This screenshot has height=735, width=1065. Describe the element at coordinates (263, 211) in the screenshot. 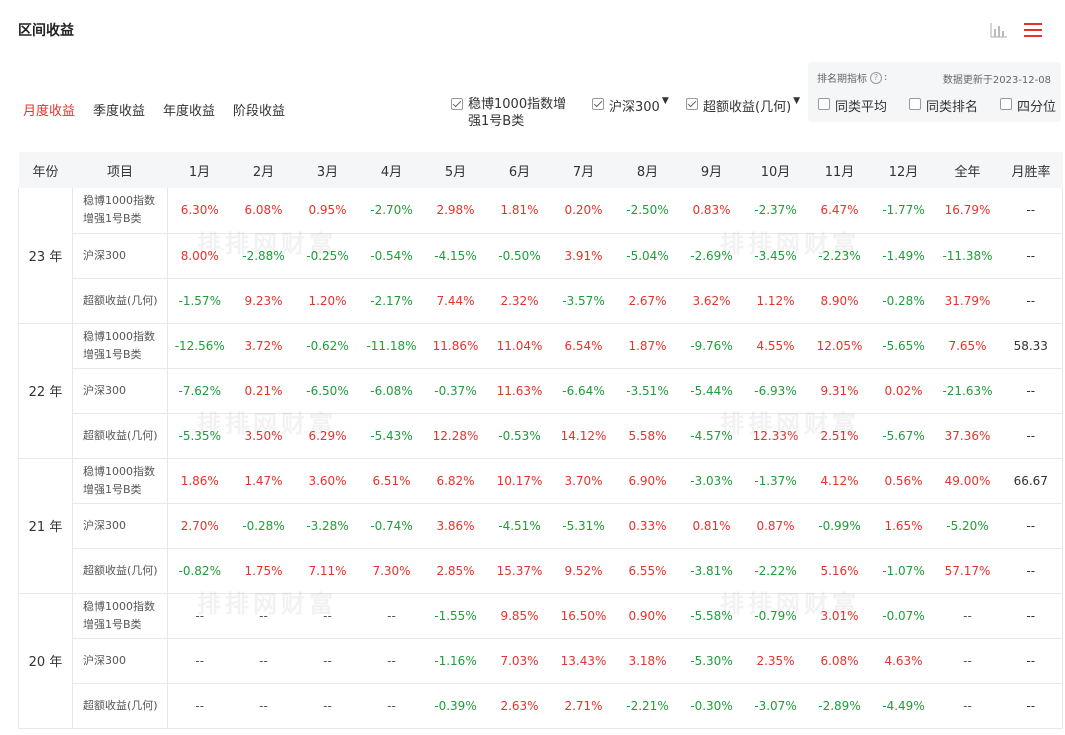

I see `return-cell: 6.08%` at that location.